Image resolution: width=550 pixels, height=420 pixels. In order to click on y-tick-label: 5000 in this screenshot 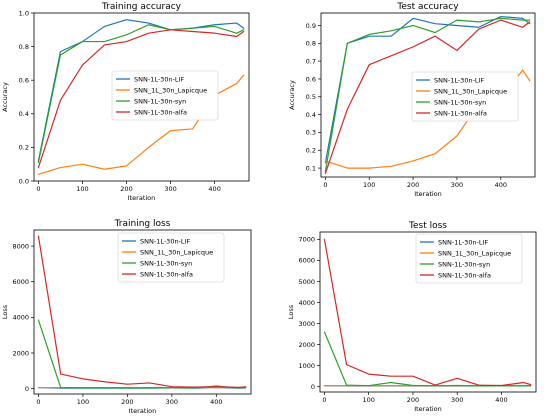, I will do `click(306, 282)`.